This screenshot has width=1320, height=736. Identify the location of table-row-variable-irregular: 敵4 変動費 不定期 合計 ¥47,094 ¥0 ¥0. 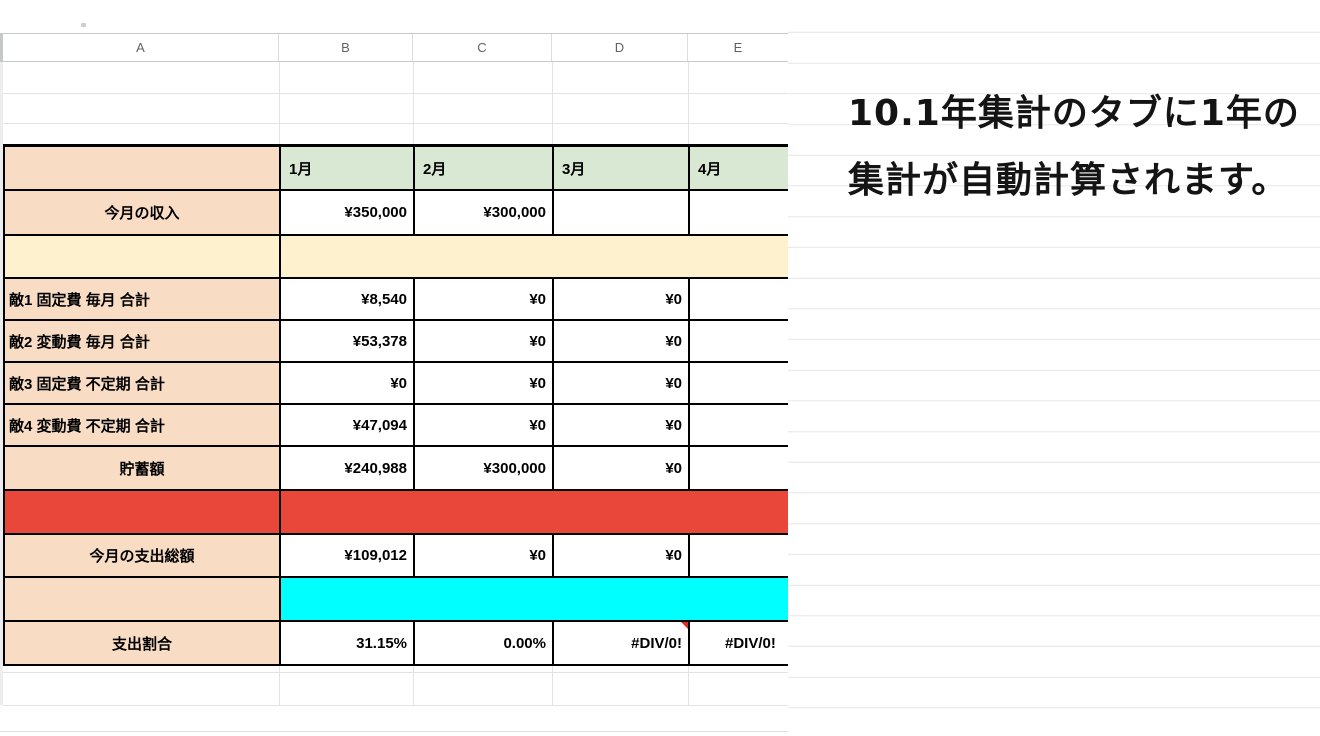
(395, 426).